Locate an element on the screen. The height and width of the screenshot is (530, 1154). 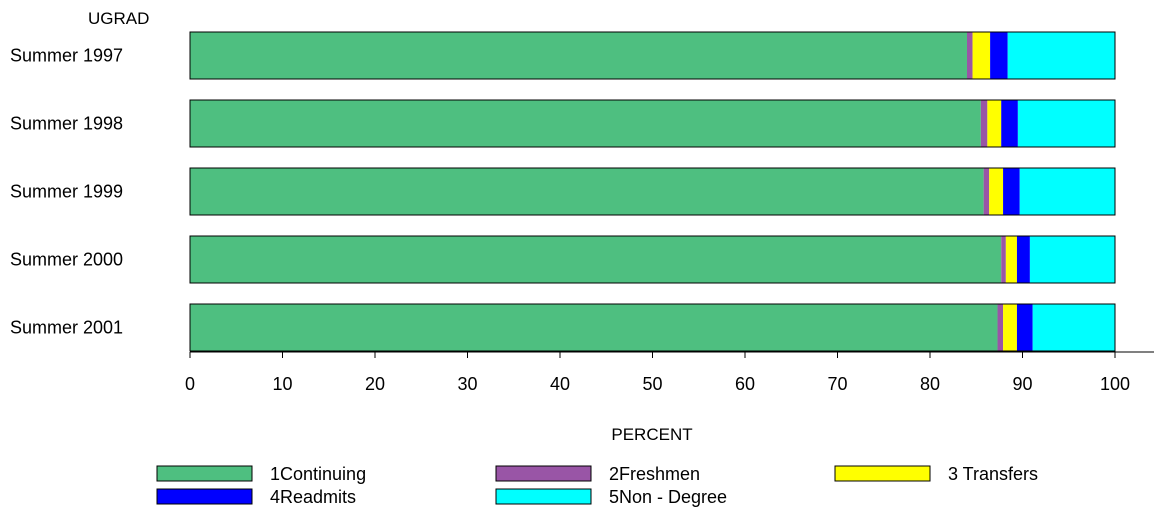
legend-label: 3 Transfers is located at coordinates (993, 474).